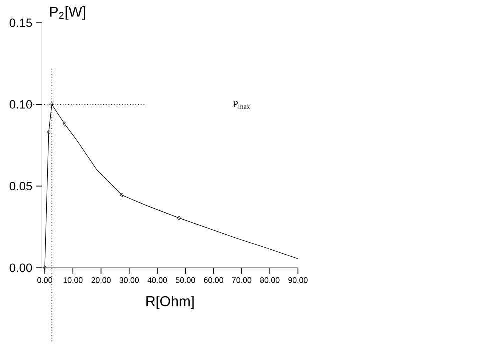 This screenshot has height=357, width=488. I want to click on y-tick-label: 0.00, so click(21, 268).